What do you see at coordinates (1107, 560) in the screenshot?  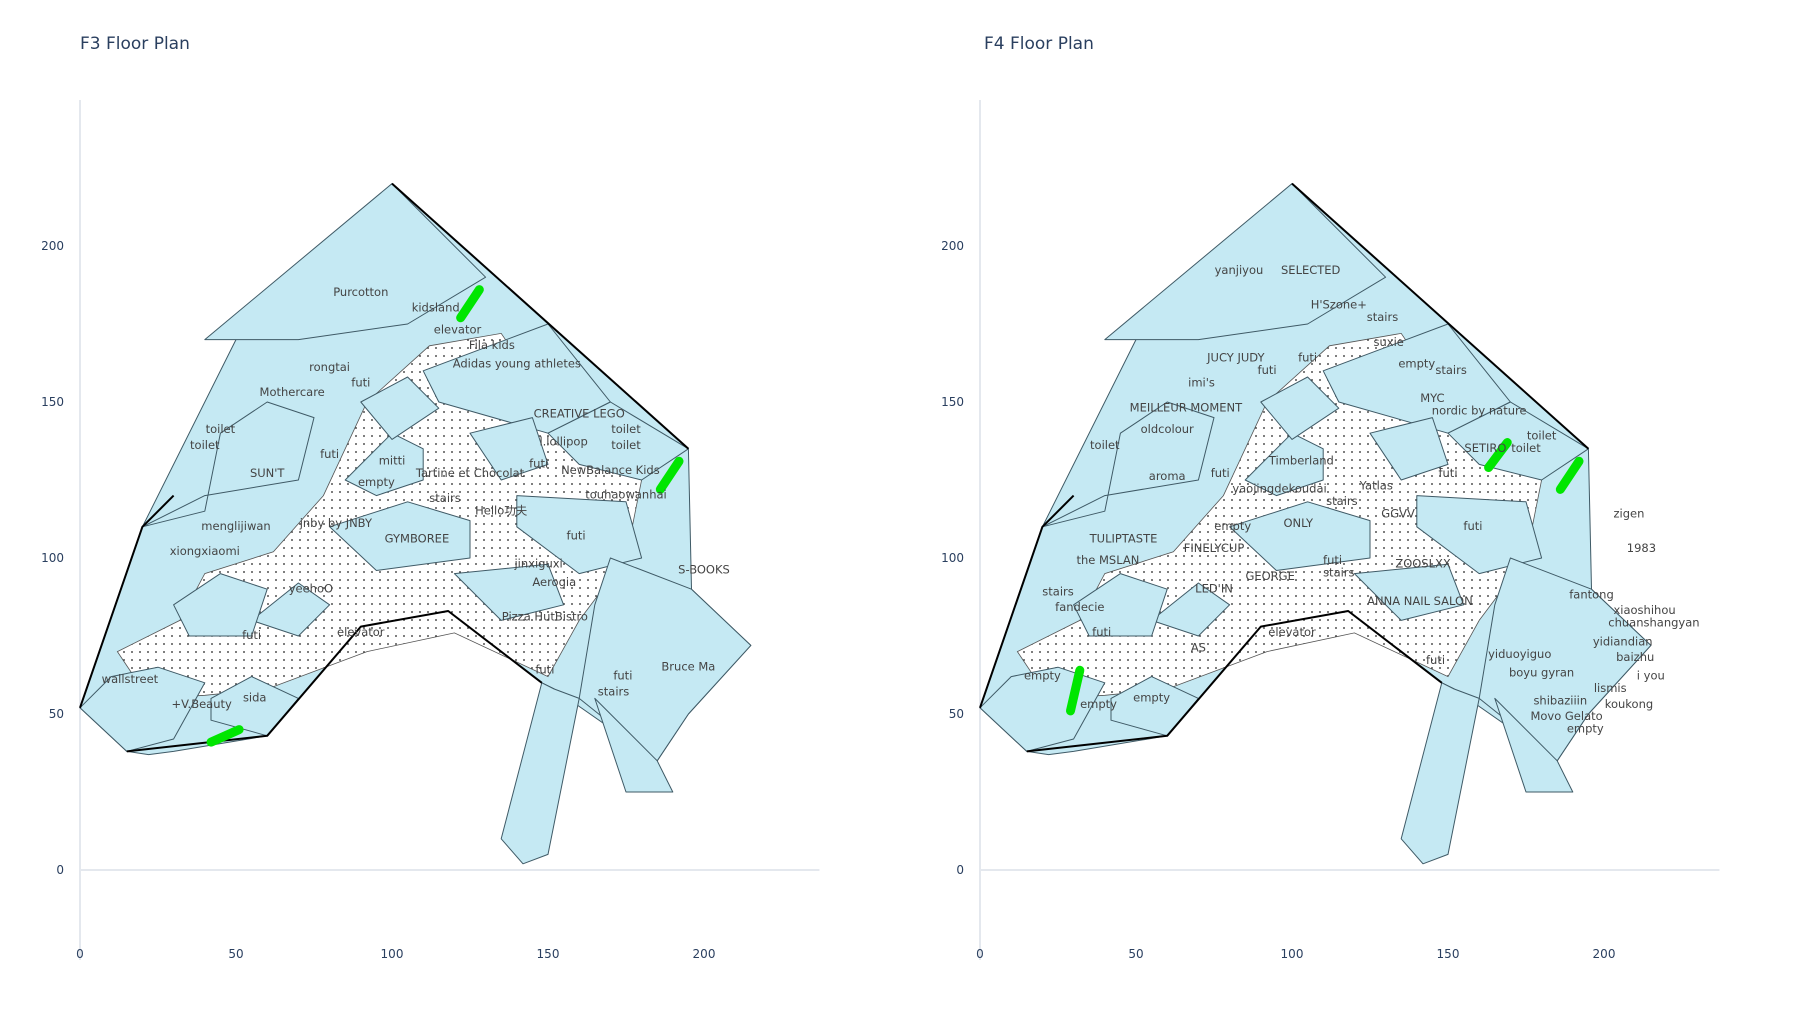 I see `shop-label: the MSLAN` at bounding box center [1107, 560].